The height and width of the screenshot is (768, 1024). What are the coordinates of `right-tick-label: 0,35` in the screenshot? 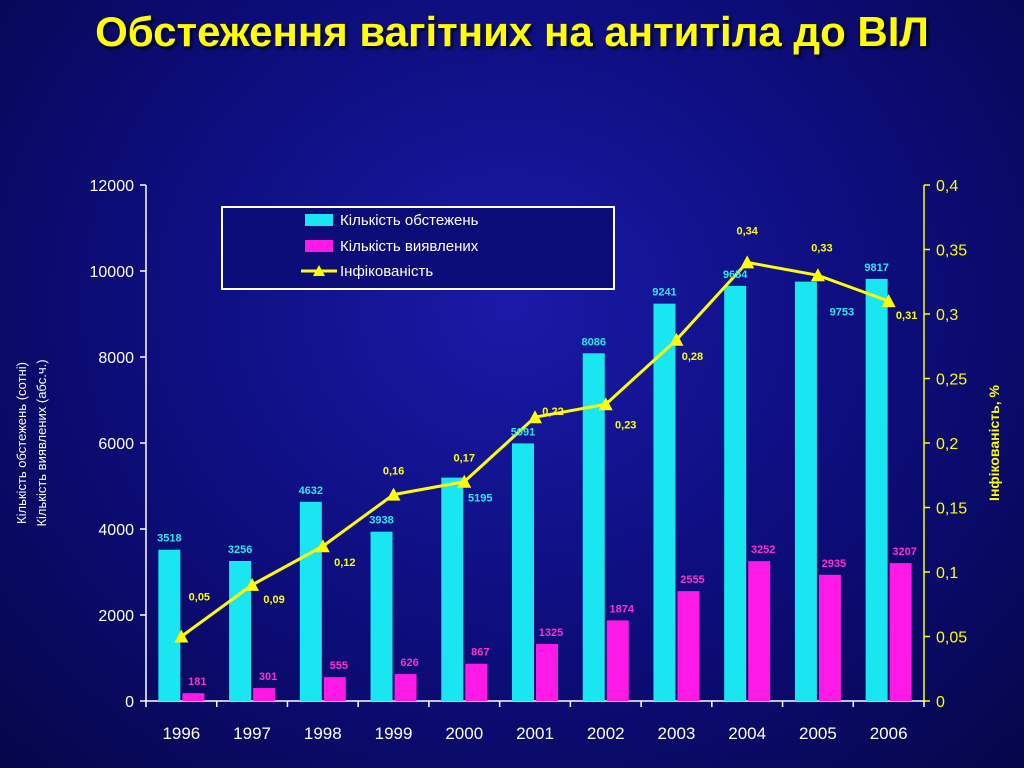 It's located at (951, 251).